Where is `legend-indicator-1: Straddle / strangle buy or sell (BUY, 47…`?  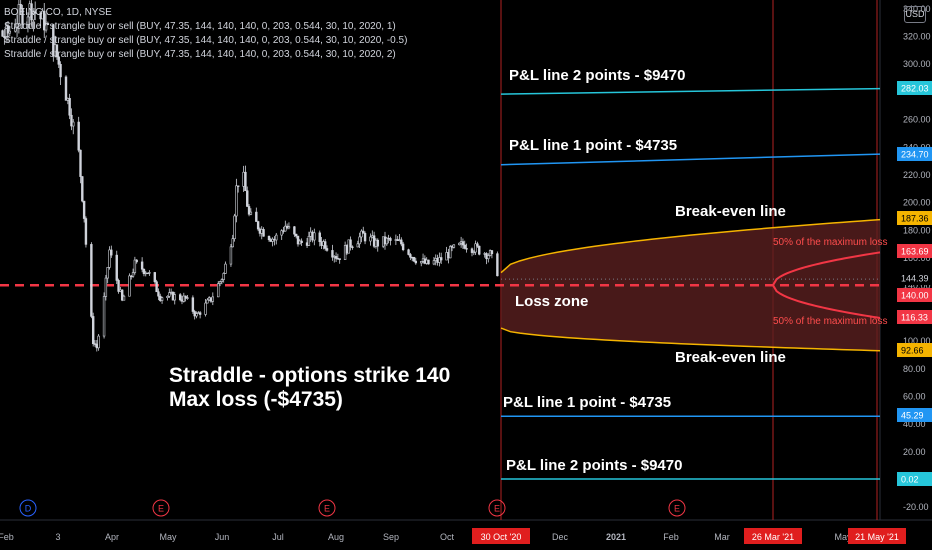 legend-indicator-1: Straddle / strangle buy or sell (BUY, 47… is located at coordinates (200, 26).